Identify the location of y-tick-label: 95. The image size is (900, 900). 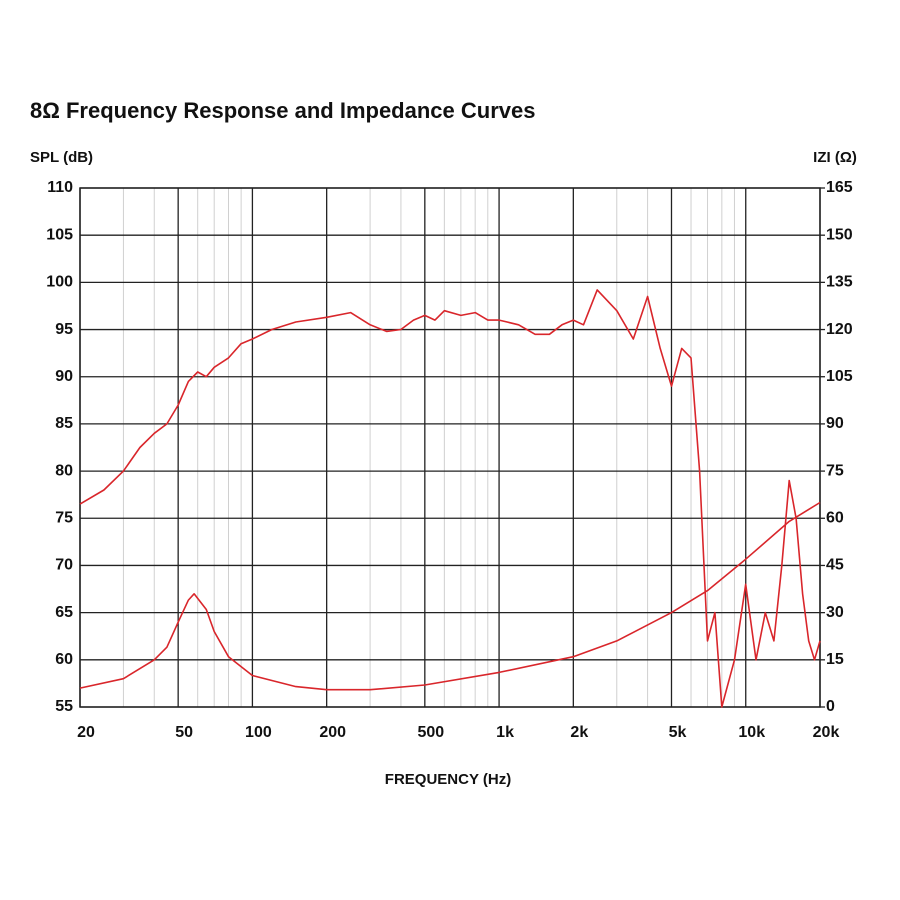
(64, 329).